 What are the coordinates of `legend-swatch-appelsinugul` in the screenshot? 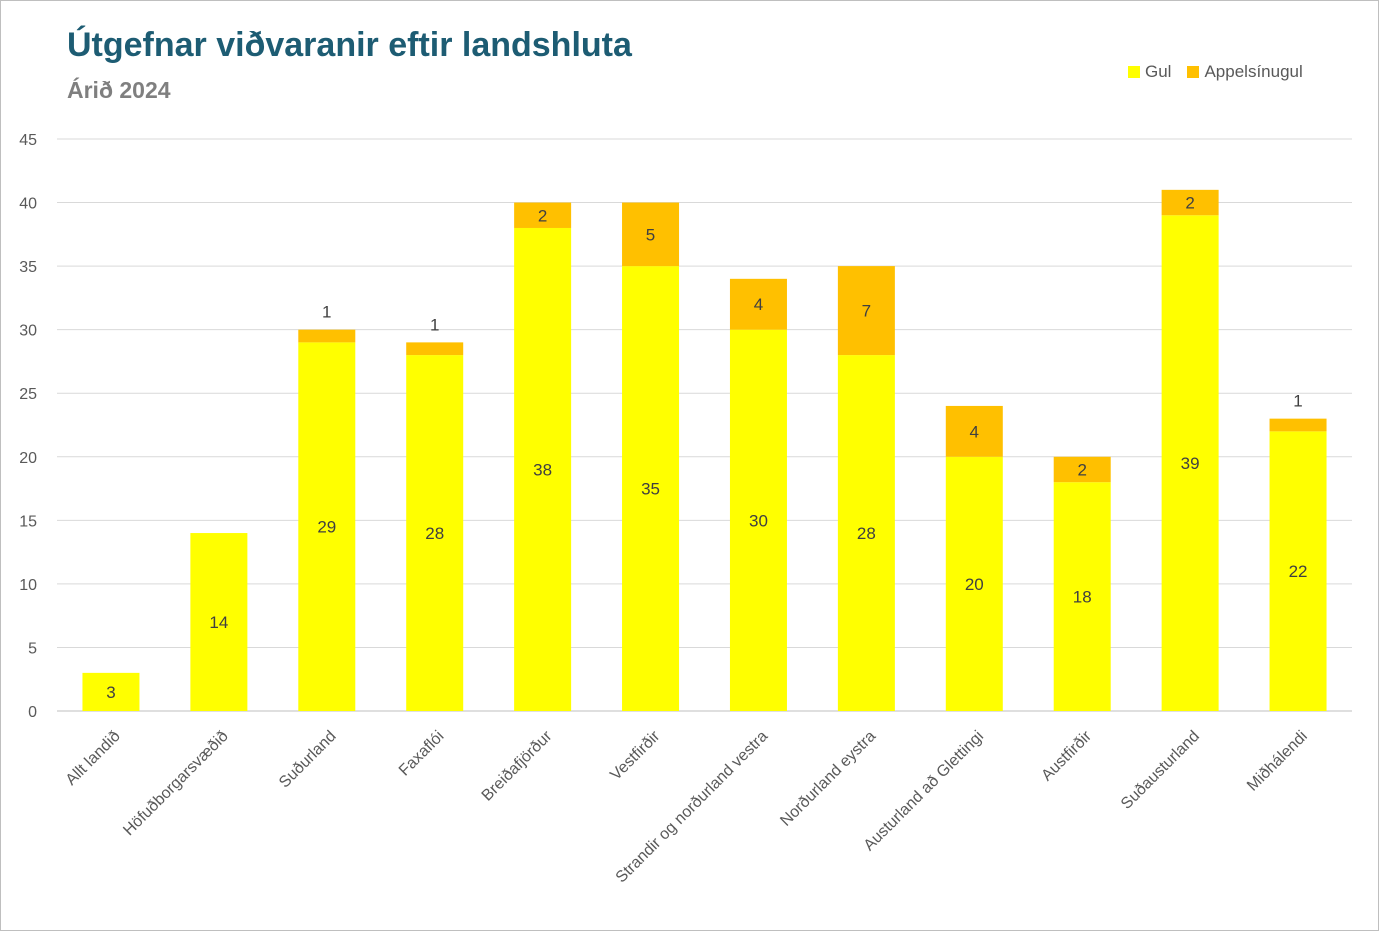 It's located at (1193, 72).